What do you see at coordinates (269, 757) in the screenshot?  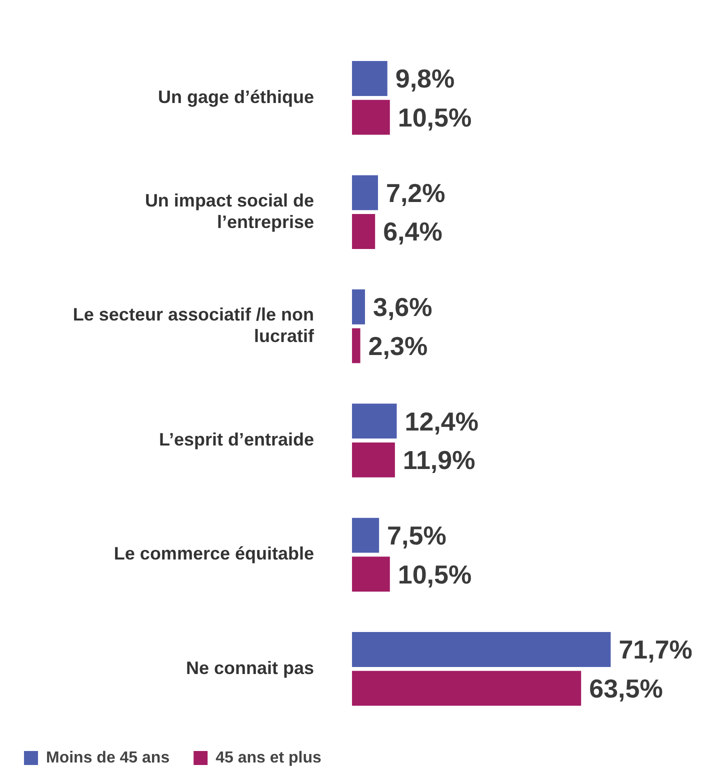 I see `legend-label: 45 ans et plus` at bounding box center [269, 757].